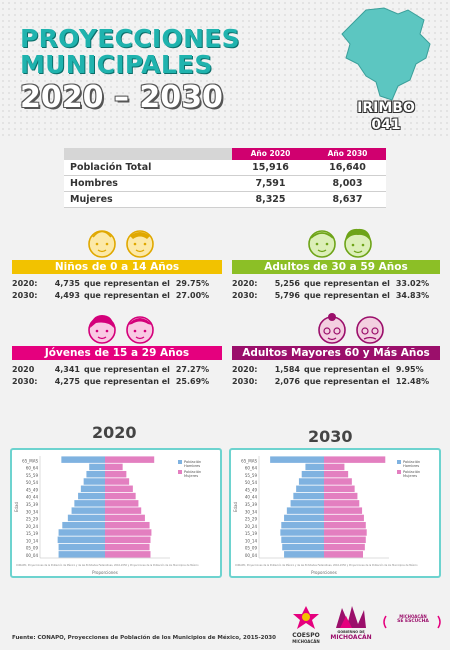 This screenshot has width=450, height=650. What do you see at coordinates (336, 267) in the screenshot?
I see `group-title: Adultos de 30 a 59 Años` at bounding box center [336, 267].